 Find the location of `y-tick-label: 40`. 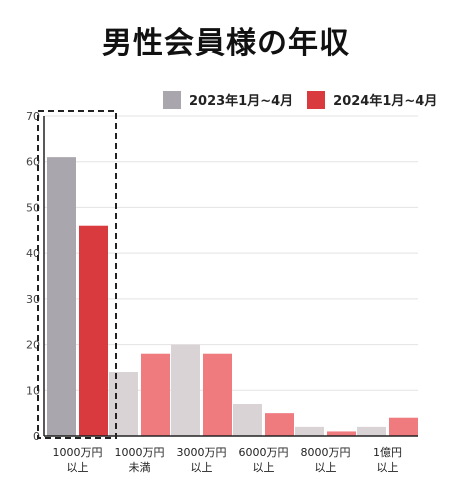

y-tick-label: 40 is located at coordinates (33, 253).